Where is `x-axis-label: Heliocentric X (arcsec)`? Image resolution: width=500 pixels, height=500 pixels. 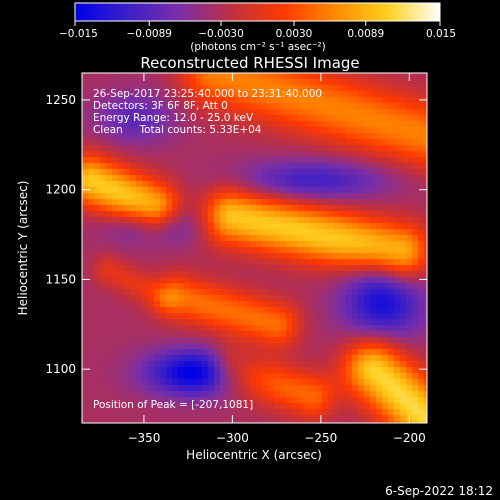 x-axis-label: Heliocentric X (arcsec) is located at coordinates (254, 455).